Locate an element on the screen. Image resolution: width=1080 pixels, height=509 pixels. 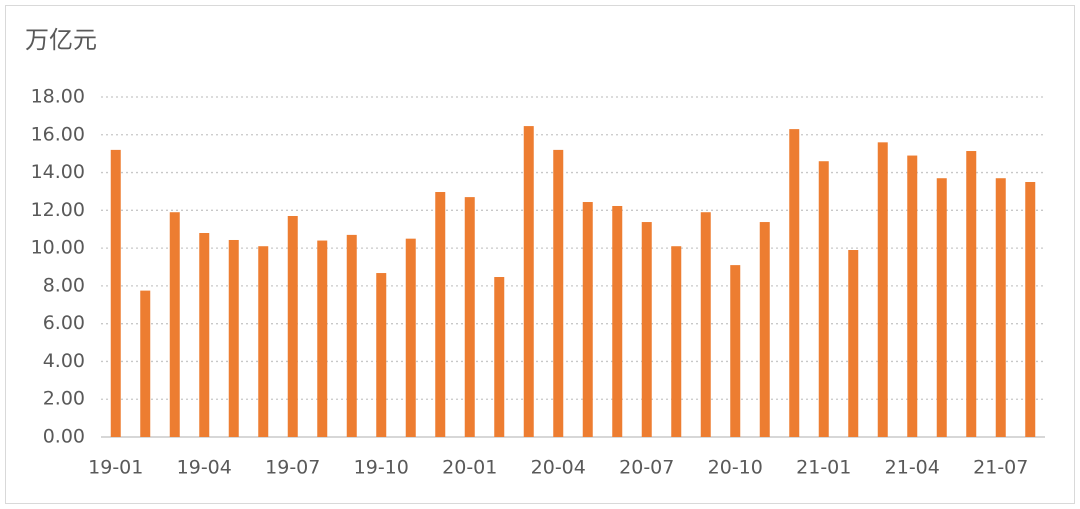
y-tick-label: 8.00 is located at coordinates (64, 285).